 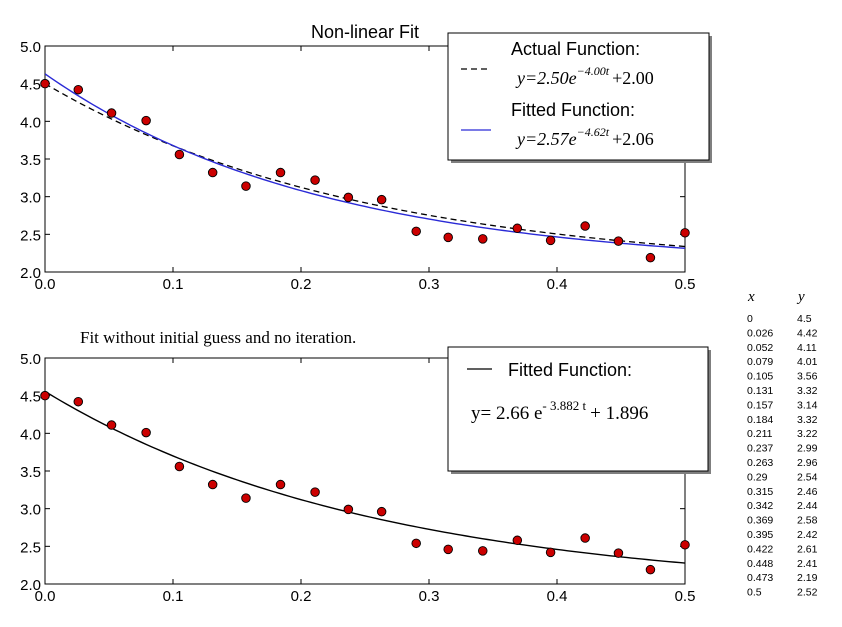 What do you see at coordinates (807, 463) in the screenshot?
I see `table-cell-y: 2.96` at bounding box center [807, 463].